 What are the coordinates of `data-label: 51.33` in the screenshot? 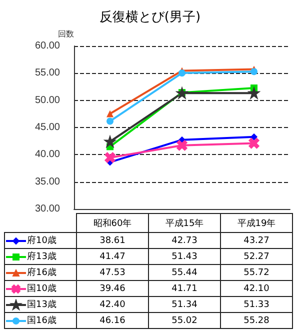 It's located at (256, 304).